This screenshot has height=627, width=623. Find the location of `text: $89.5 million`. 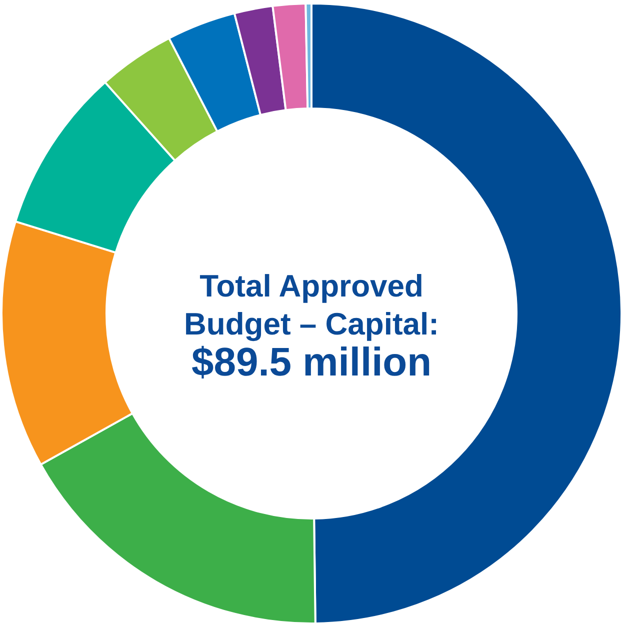

text: $89.5 million is located at coordinates (311, 362).